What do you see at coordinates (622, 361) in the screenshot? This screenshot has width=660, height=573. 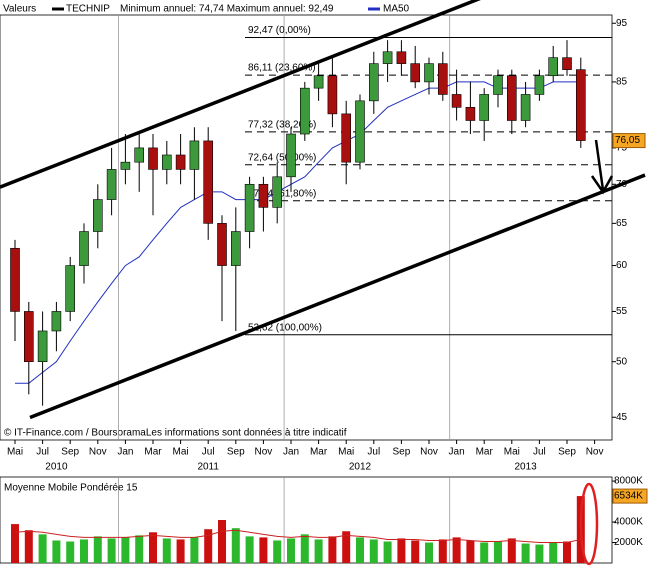 I see `y-tick-label: 50` at bounding box center [622, 361].